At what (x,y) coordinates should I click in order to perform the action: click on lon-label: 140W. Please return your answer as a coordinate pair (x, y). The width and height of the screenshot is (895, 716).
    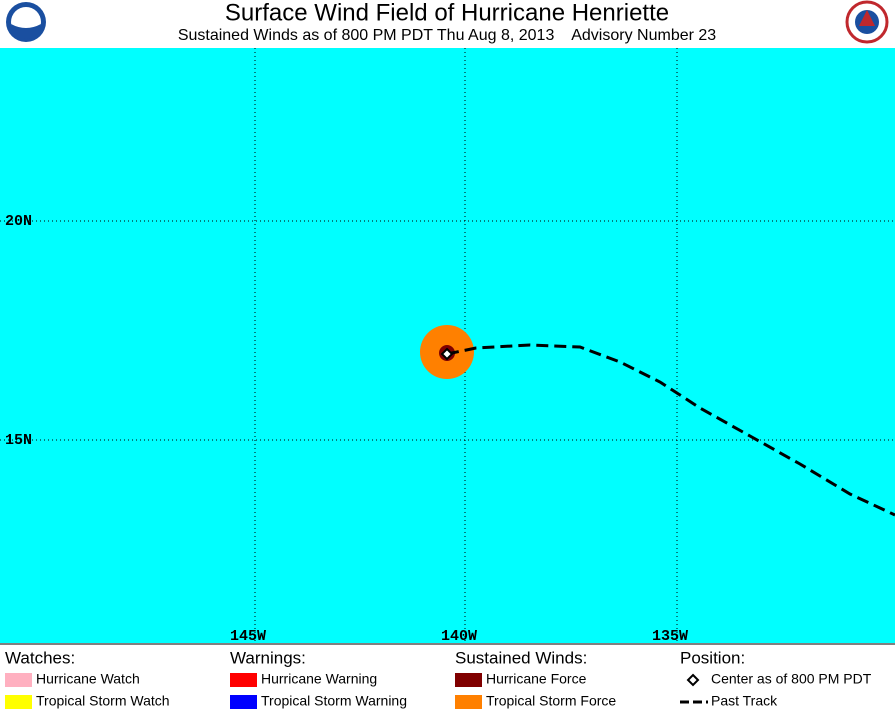
    Looking at the image, I should click on (459, 636).